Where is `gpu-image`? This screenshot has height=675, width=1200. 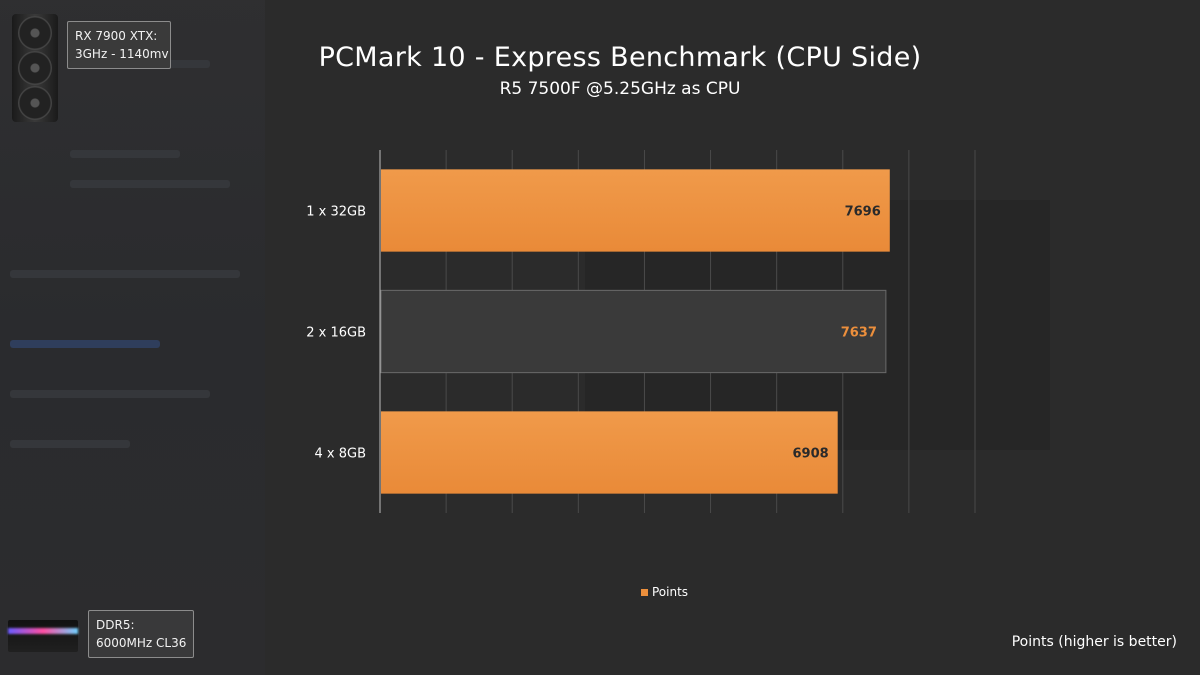
gpu-image is located at coordinates (35, 68).